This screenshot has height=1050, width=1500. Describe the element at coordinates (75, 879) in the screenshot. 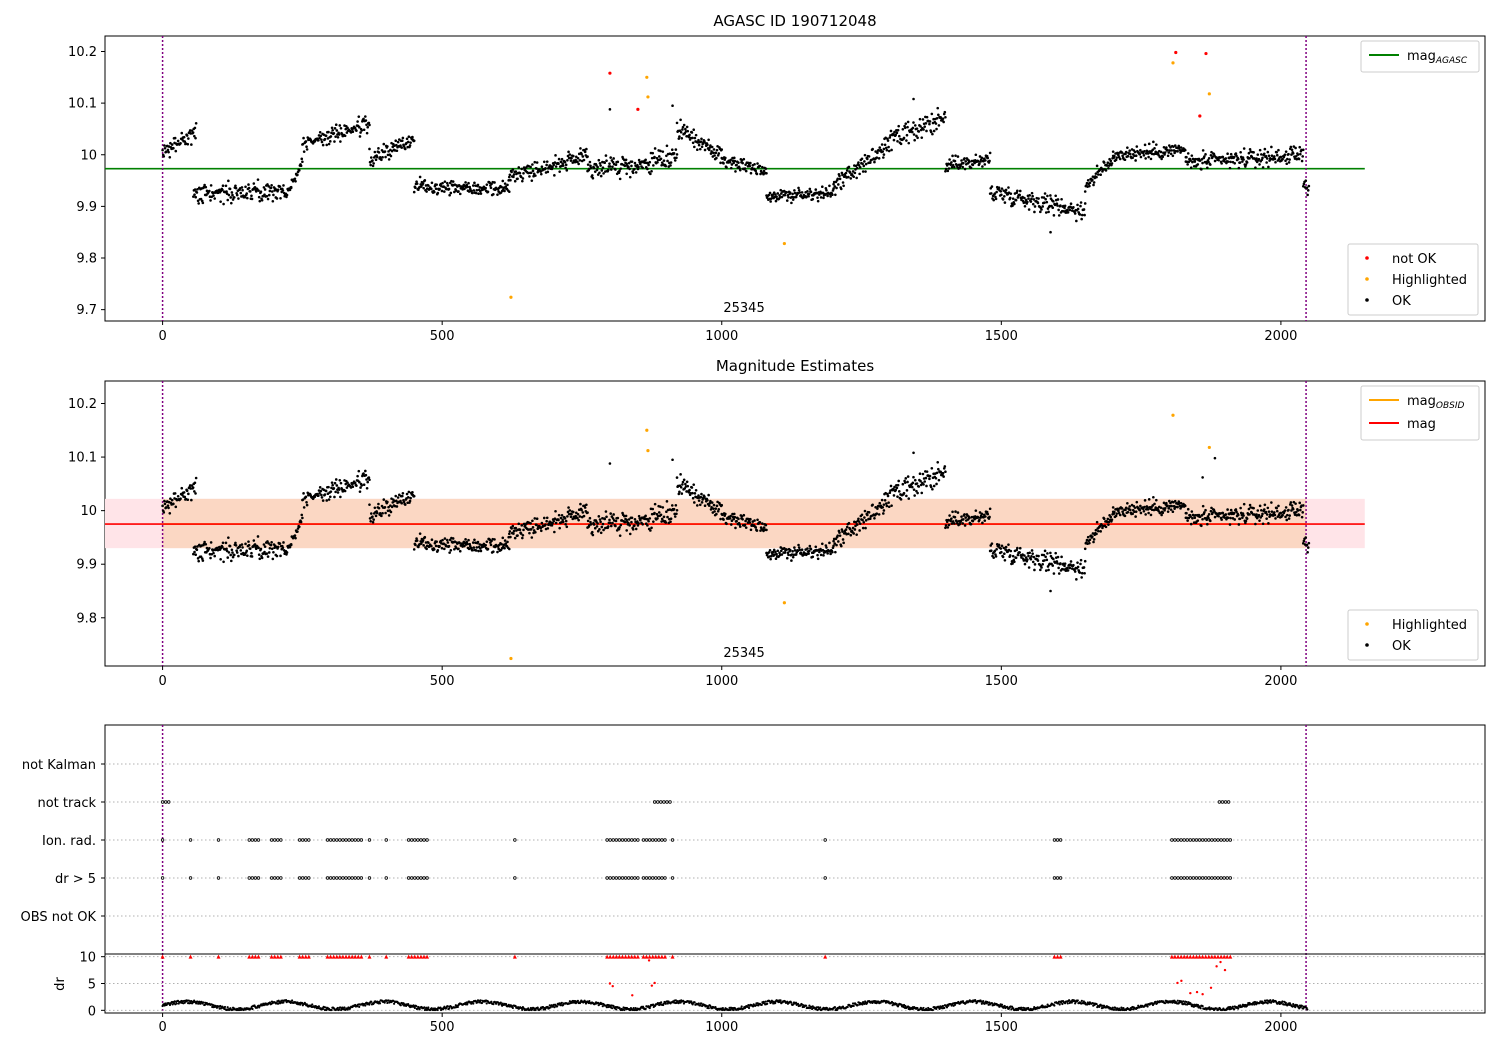

I see `flag-label: dr > 5` at that location.